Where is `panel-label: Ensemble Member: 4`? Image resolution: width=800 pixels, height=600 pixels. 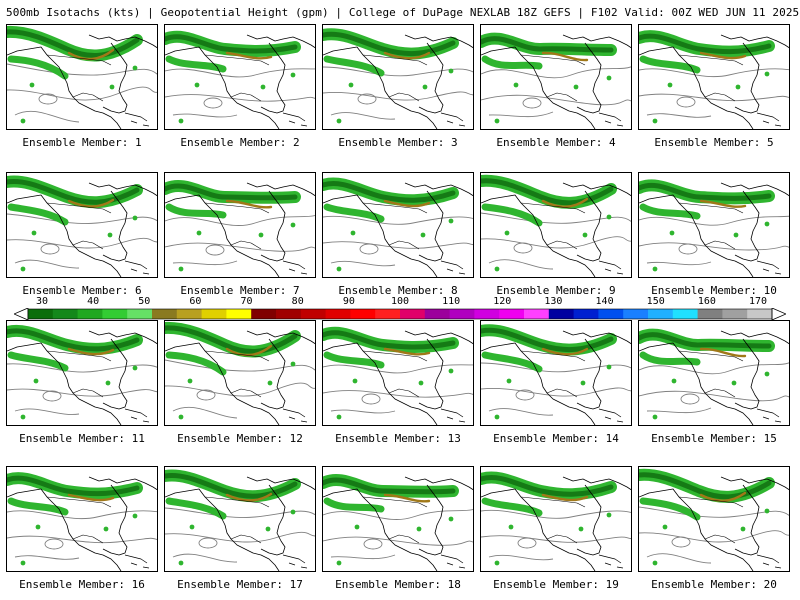
panel-label: Ensemble Member: 4 is located at coordinates (556, 142).